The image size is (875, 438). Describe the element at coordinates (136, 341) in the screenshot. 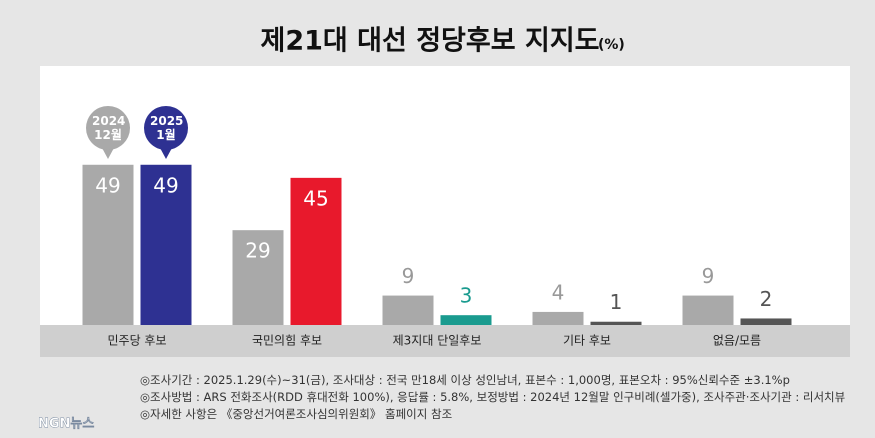

I see `x-tick-label: 민주당 후보` at that location.